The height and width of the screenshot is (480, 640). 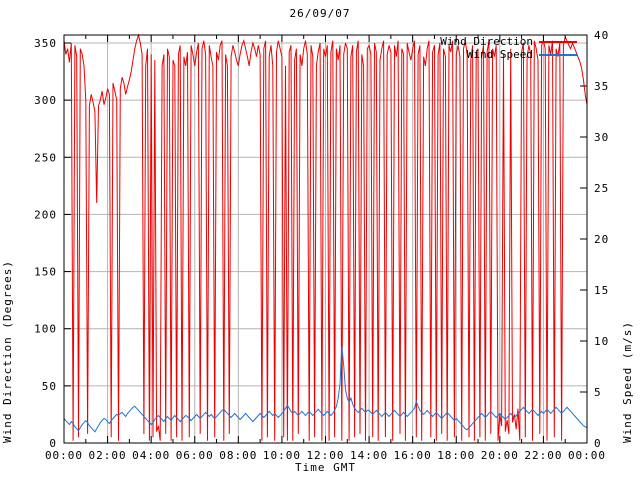 What do you see at coordinates (601, 341) in the screenshot?
I see `y-right-tick-label: 10` at bounding box center [601, 341].